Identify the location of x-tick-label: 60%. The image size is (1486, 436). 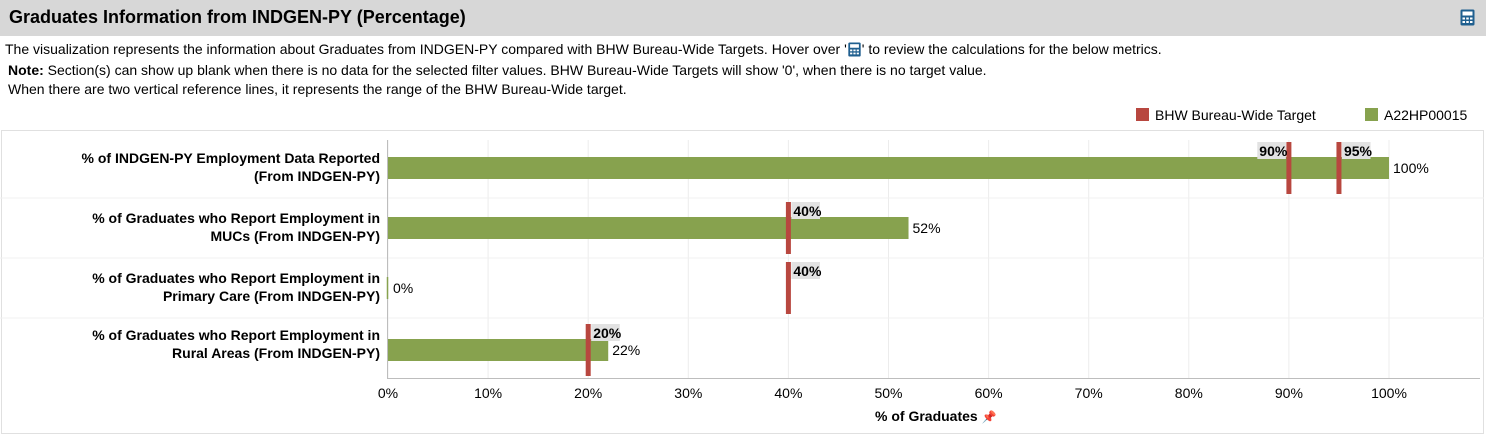
(989, 393).